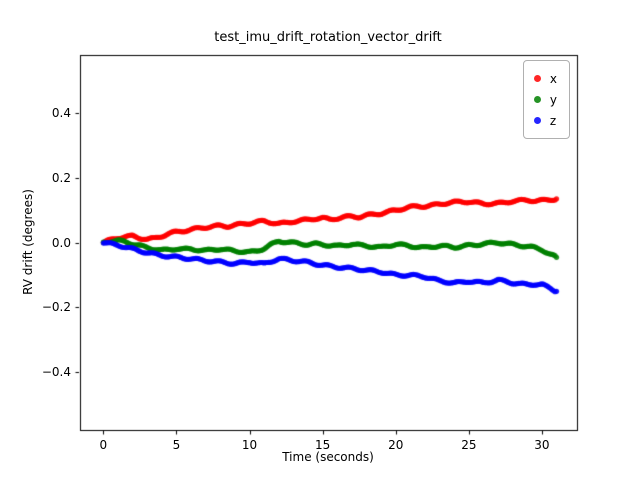  Describe the element at coordinates (545, 78) in the screenshot. I see `legend-entry: x` at that location.